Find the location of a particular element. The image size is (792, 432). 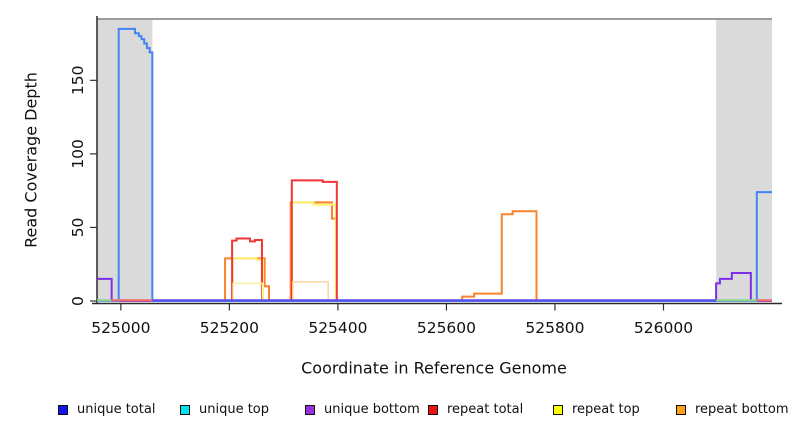

legend-label: unique total is located at coordinates (116, 409).